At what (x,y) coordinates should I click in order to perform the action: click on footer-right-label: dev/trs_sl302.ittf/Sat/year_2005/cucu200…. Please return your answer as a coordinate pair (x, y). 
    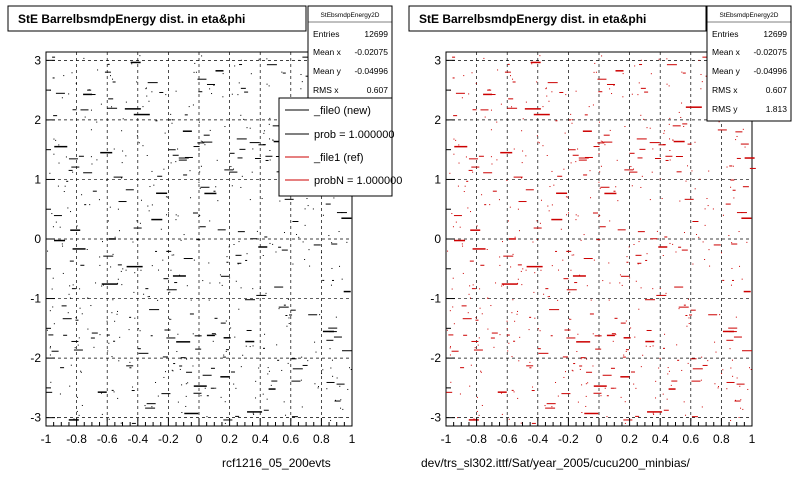
    Looking at the image, I should click on (555, 463).